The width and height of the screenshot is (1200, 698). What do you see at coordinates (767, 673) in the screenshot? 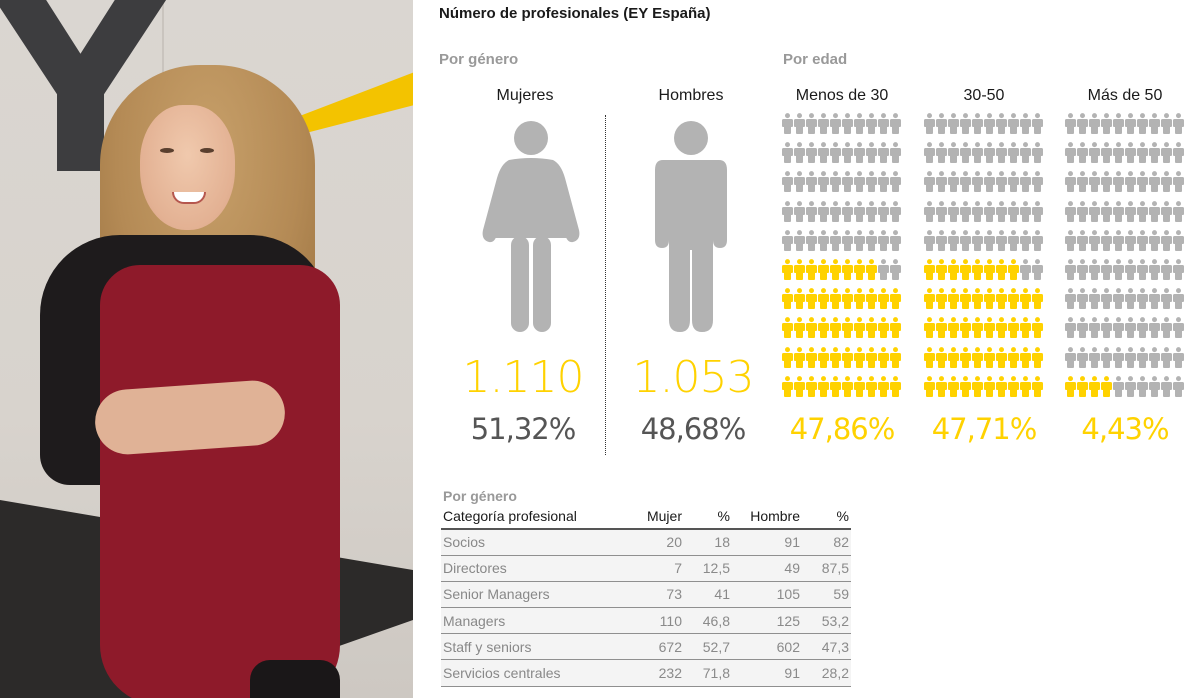
I see `cell: 91` at bounding box center [767, 673].